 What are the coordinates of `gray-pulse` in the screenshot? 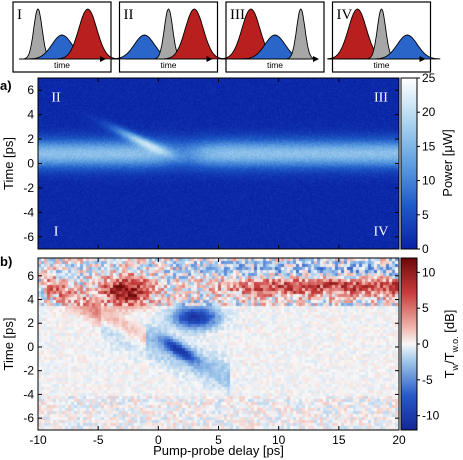 It's located at (300, 34).